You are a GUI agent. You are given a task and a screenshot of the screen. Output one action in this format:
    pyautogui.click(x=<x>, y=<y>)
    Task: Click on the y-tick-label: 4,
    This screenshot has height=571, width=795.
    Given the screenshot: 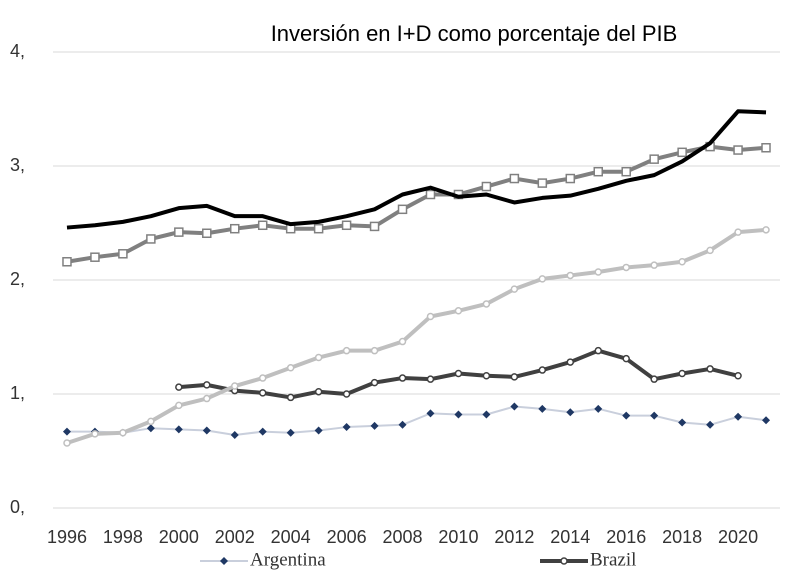 What is the action you would take?
    pyautogui.click(x=17, y=51)
    